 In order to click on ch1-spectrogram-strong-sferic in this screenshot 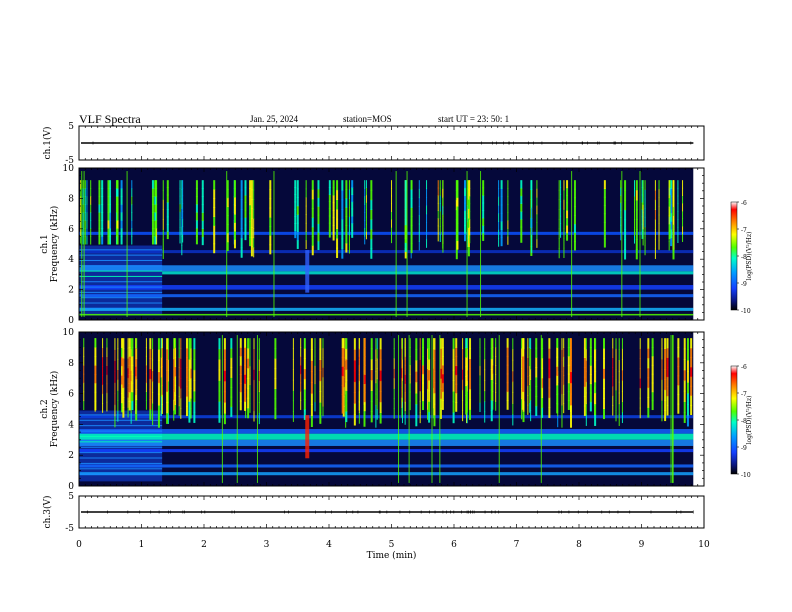, I will do `click(407, 244)`.